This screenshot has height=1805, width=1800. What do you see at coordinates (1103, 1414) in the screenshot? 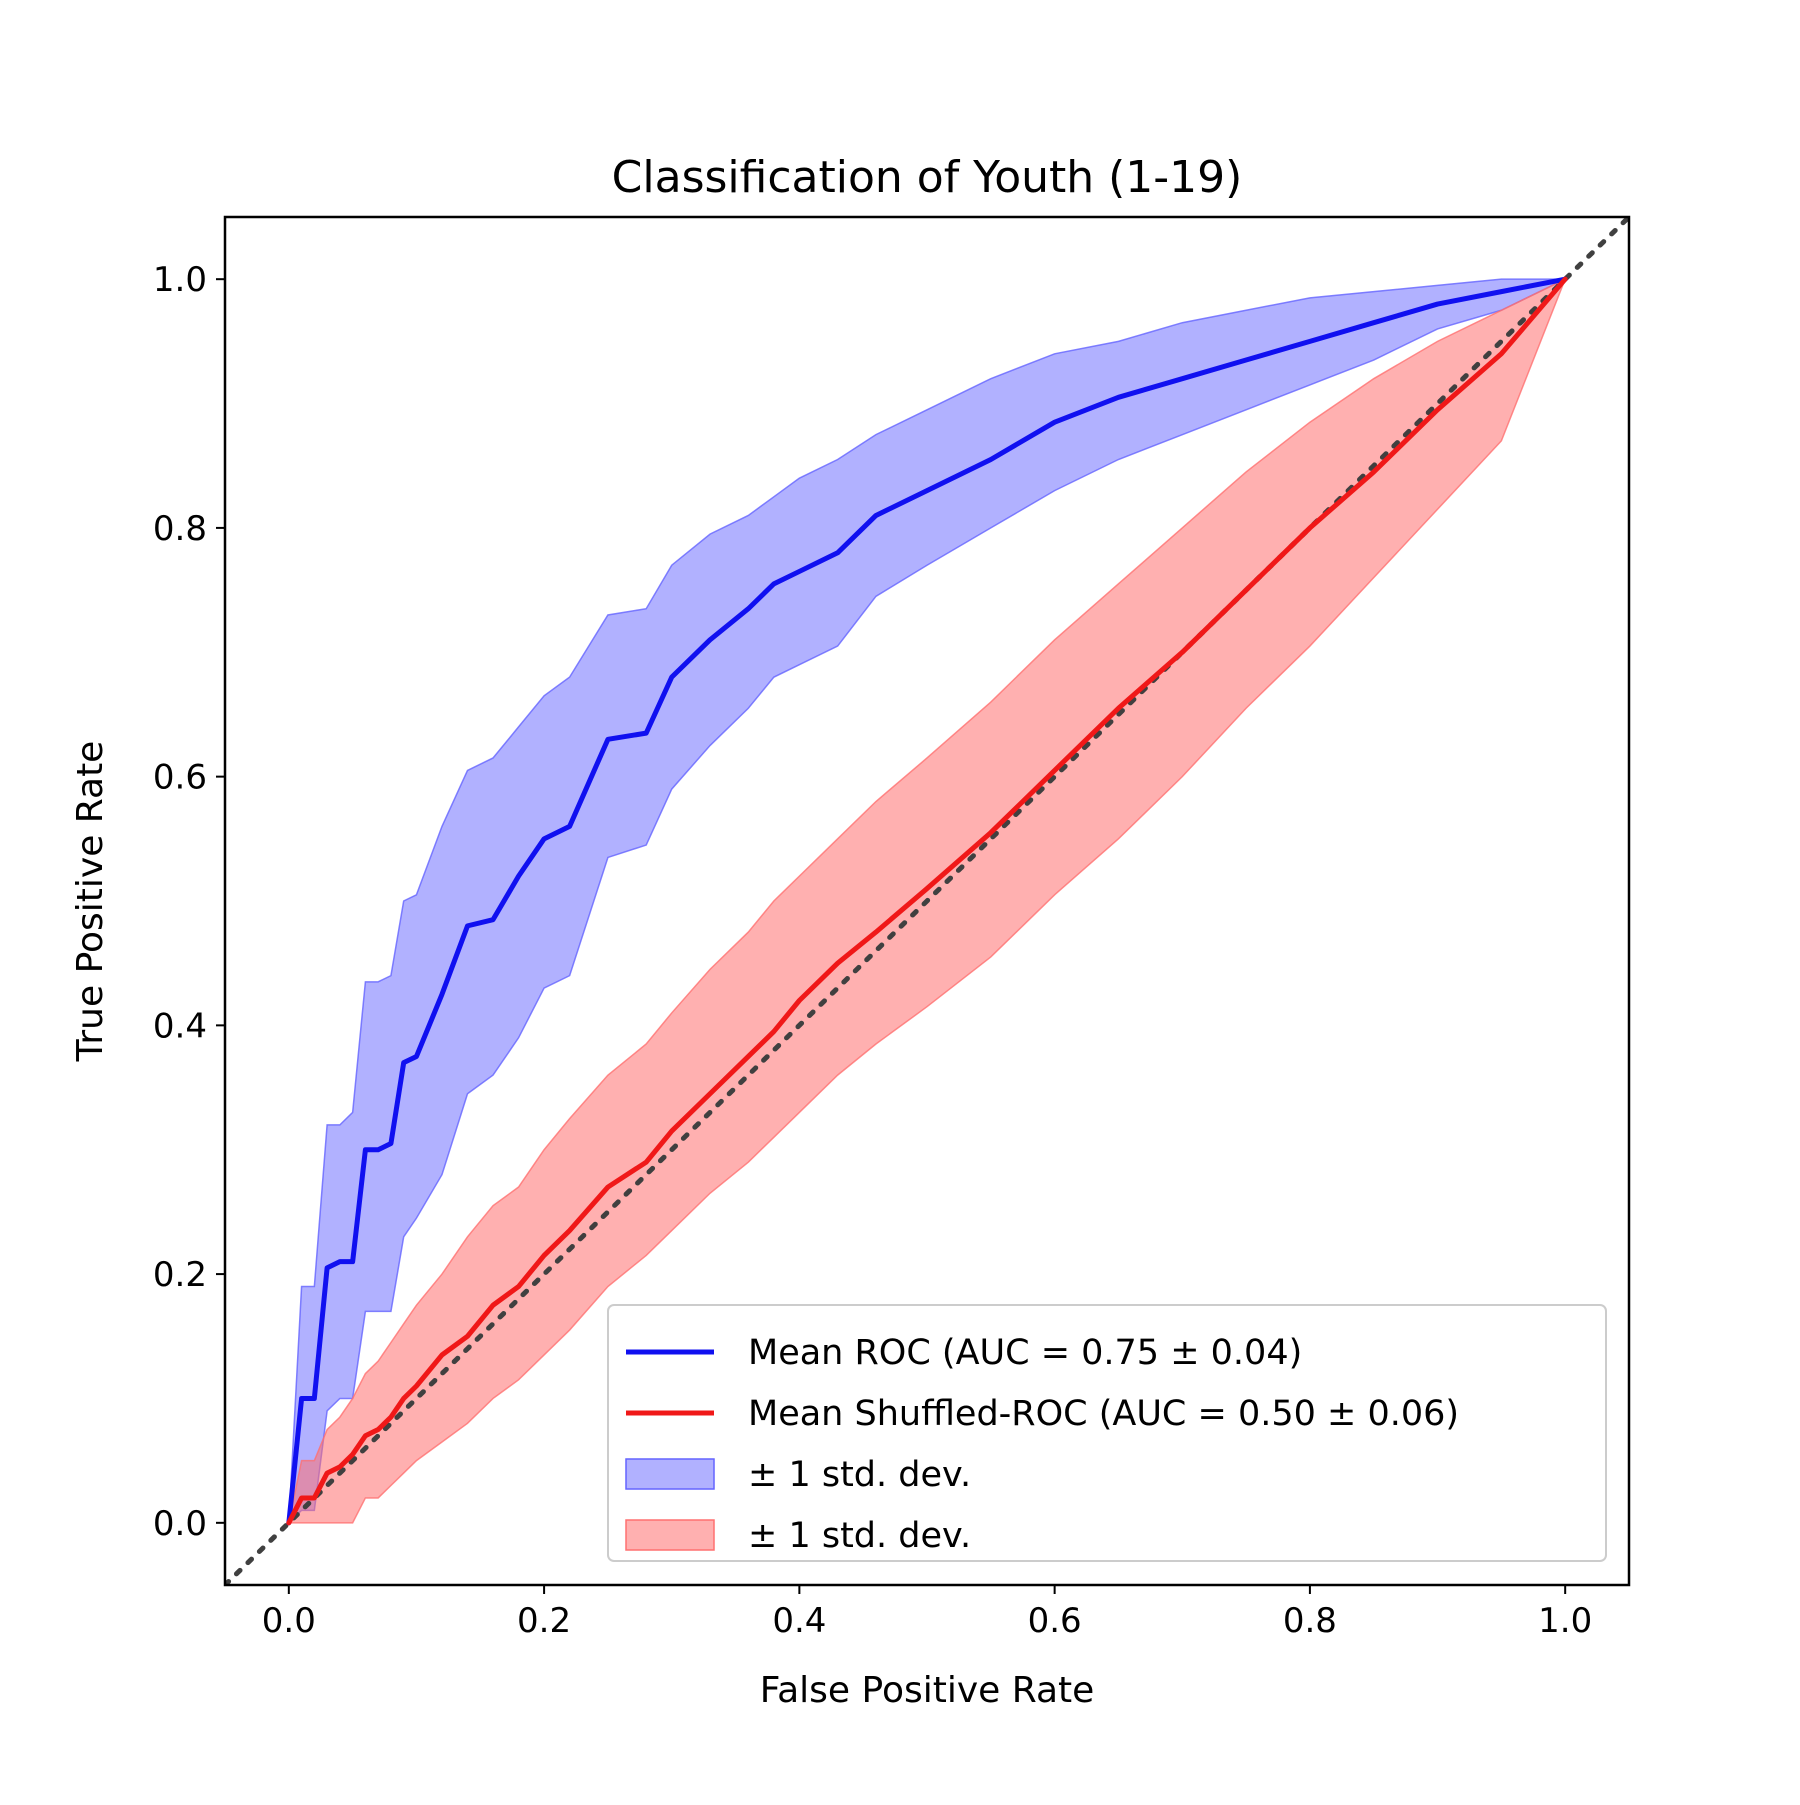
I see `legend-label: Mean Shuffled-ROC (AUC = 0.50 ± 0.06)` at bounding box center [1103, 1414].